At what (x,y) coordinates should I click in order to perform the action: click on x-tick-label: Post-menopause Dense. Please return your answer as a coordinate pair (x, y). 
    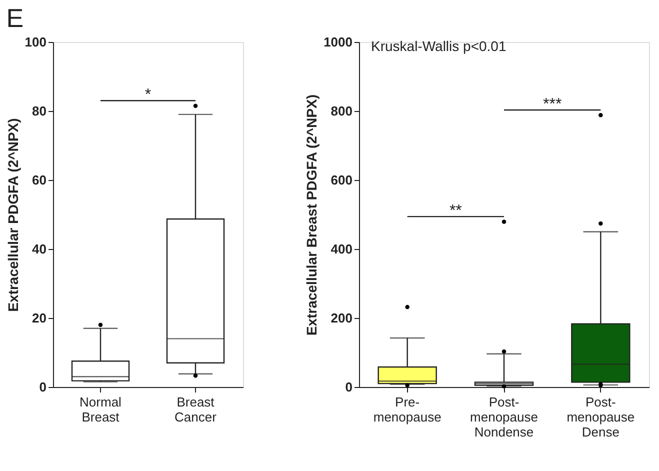
    Looking at the image, I should click on (600, 417).